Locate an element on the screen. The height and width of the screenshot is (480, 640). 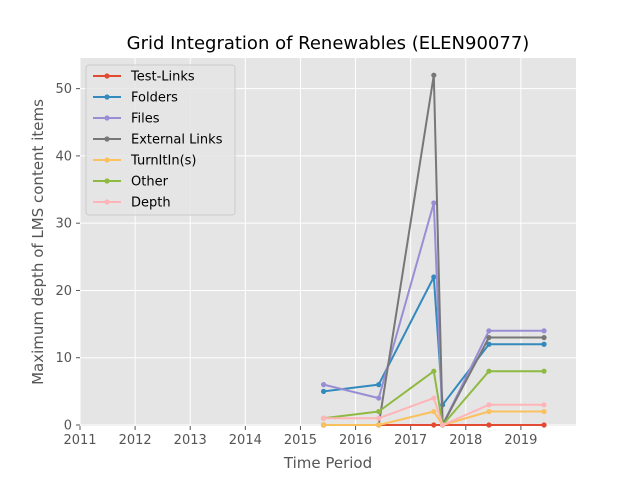
x-tick-label: 2015 is located at coordinates (300, 440).